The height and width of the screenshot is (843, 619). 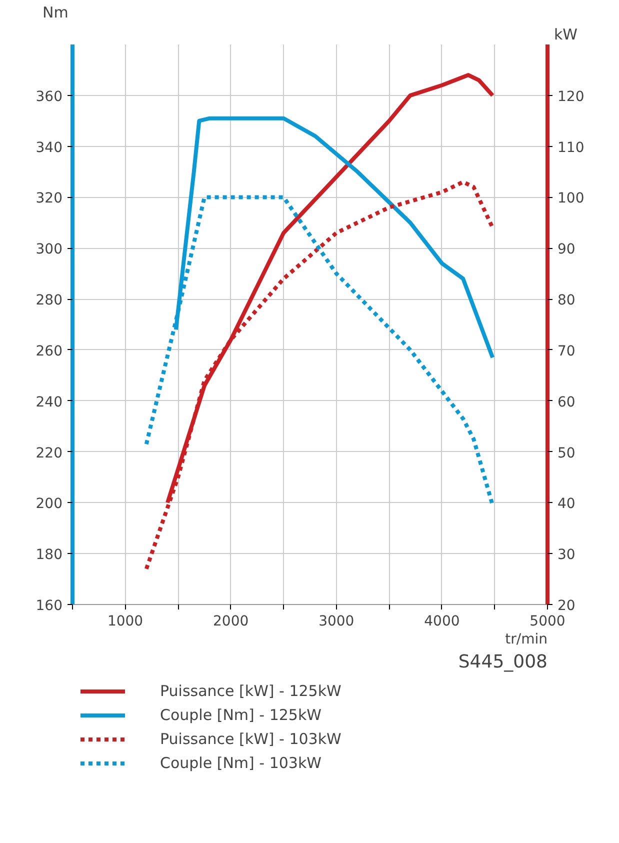 I want to click on legend-label: Couple [Nm] - 103kW, so click(x=241, y=763).